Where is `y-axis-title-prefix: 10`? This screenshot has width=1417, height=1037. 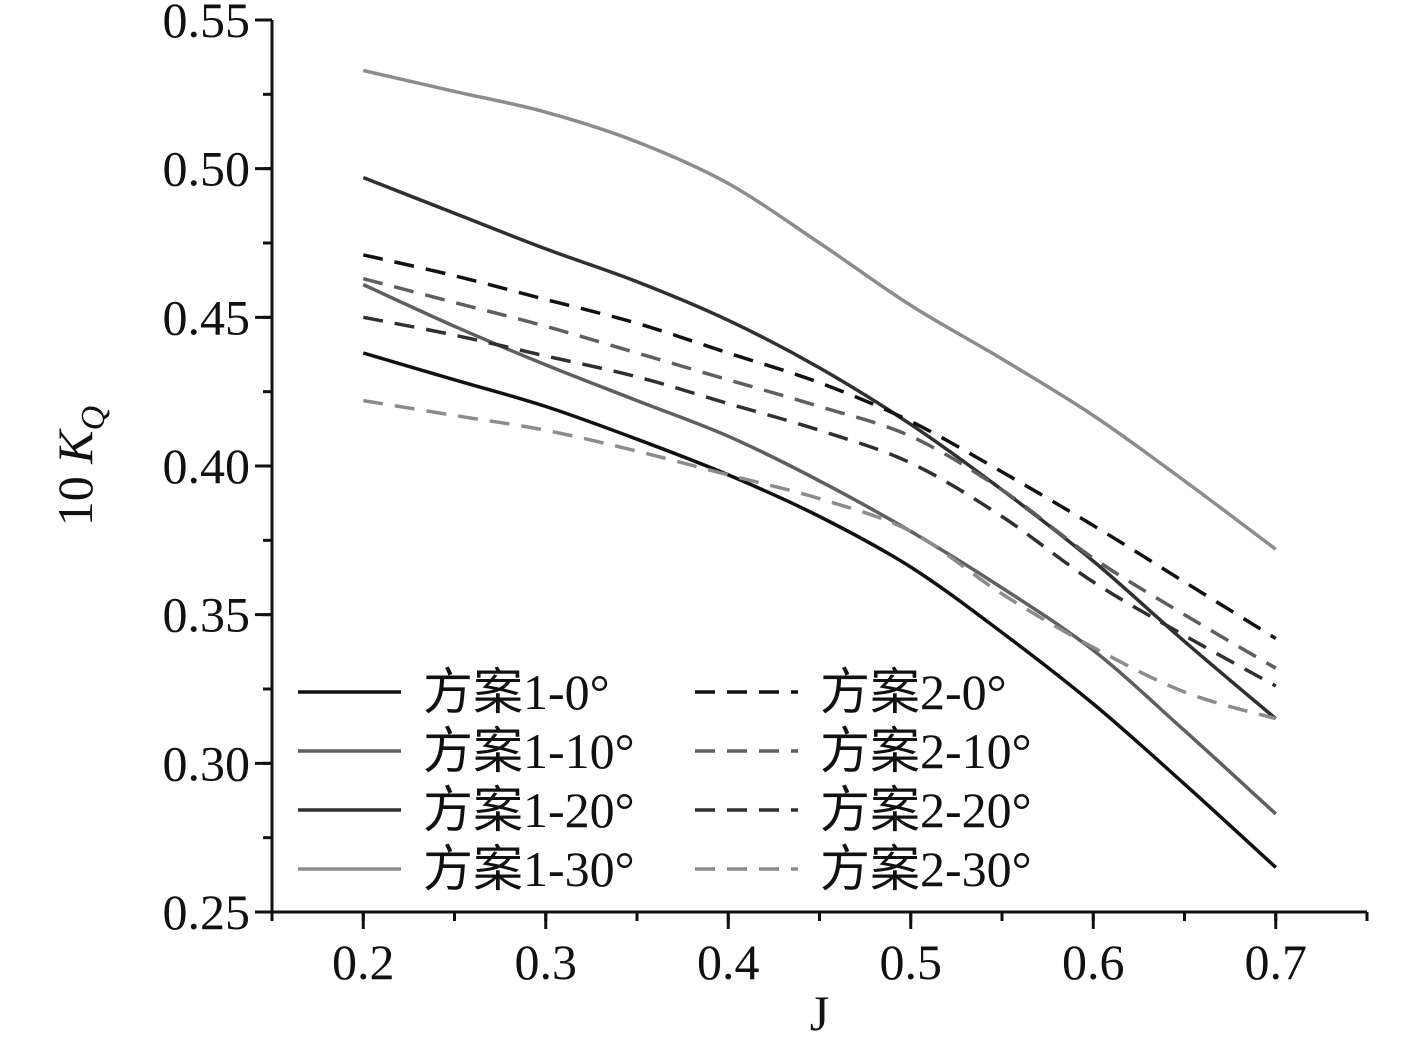
y-axis-title-prefix: 10 is located at coordinates (75, 495).